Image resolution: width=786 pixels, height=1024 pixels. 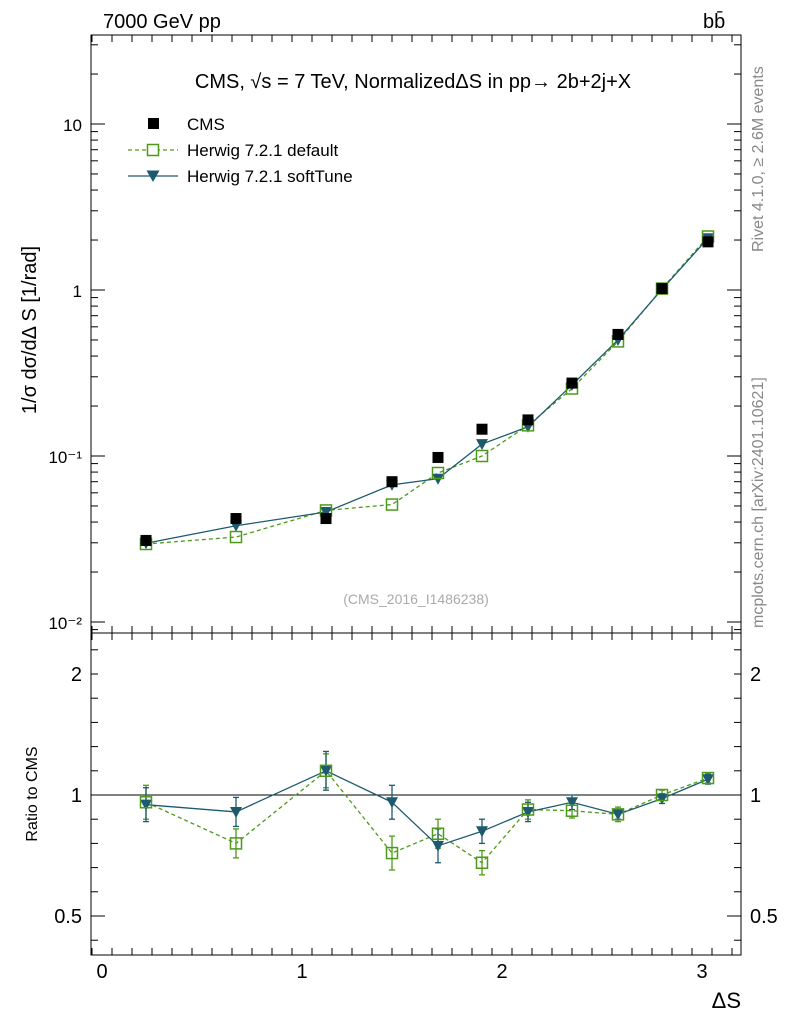 What do you see at coordinates (755, 675) in the screenshot?
I see `ratio-y-tick-label-right: 2` at bounding box center [755, 675].